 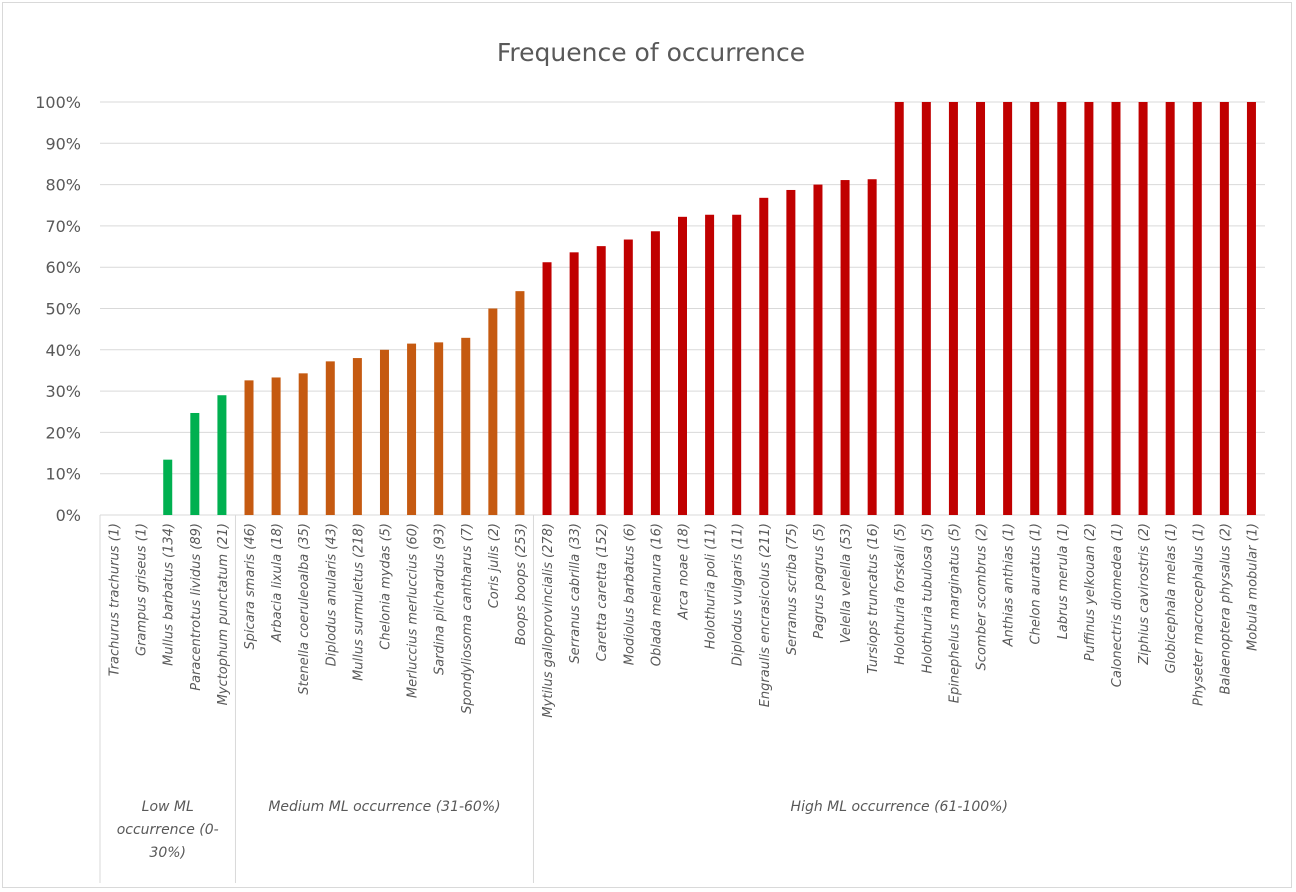 What do you see at coordinates (651, 52) in the screenshot?
I see `chart-title: Frequence of occurrence` at bounding box center [651, 52].